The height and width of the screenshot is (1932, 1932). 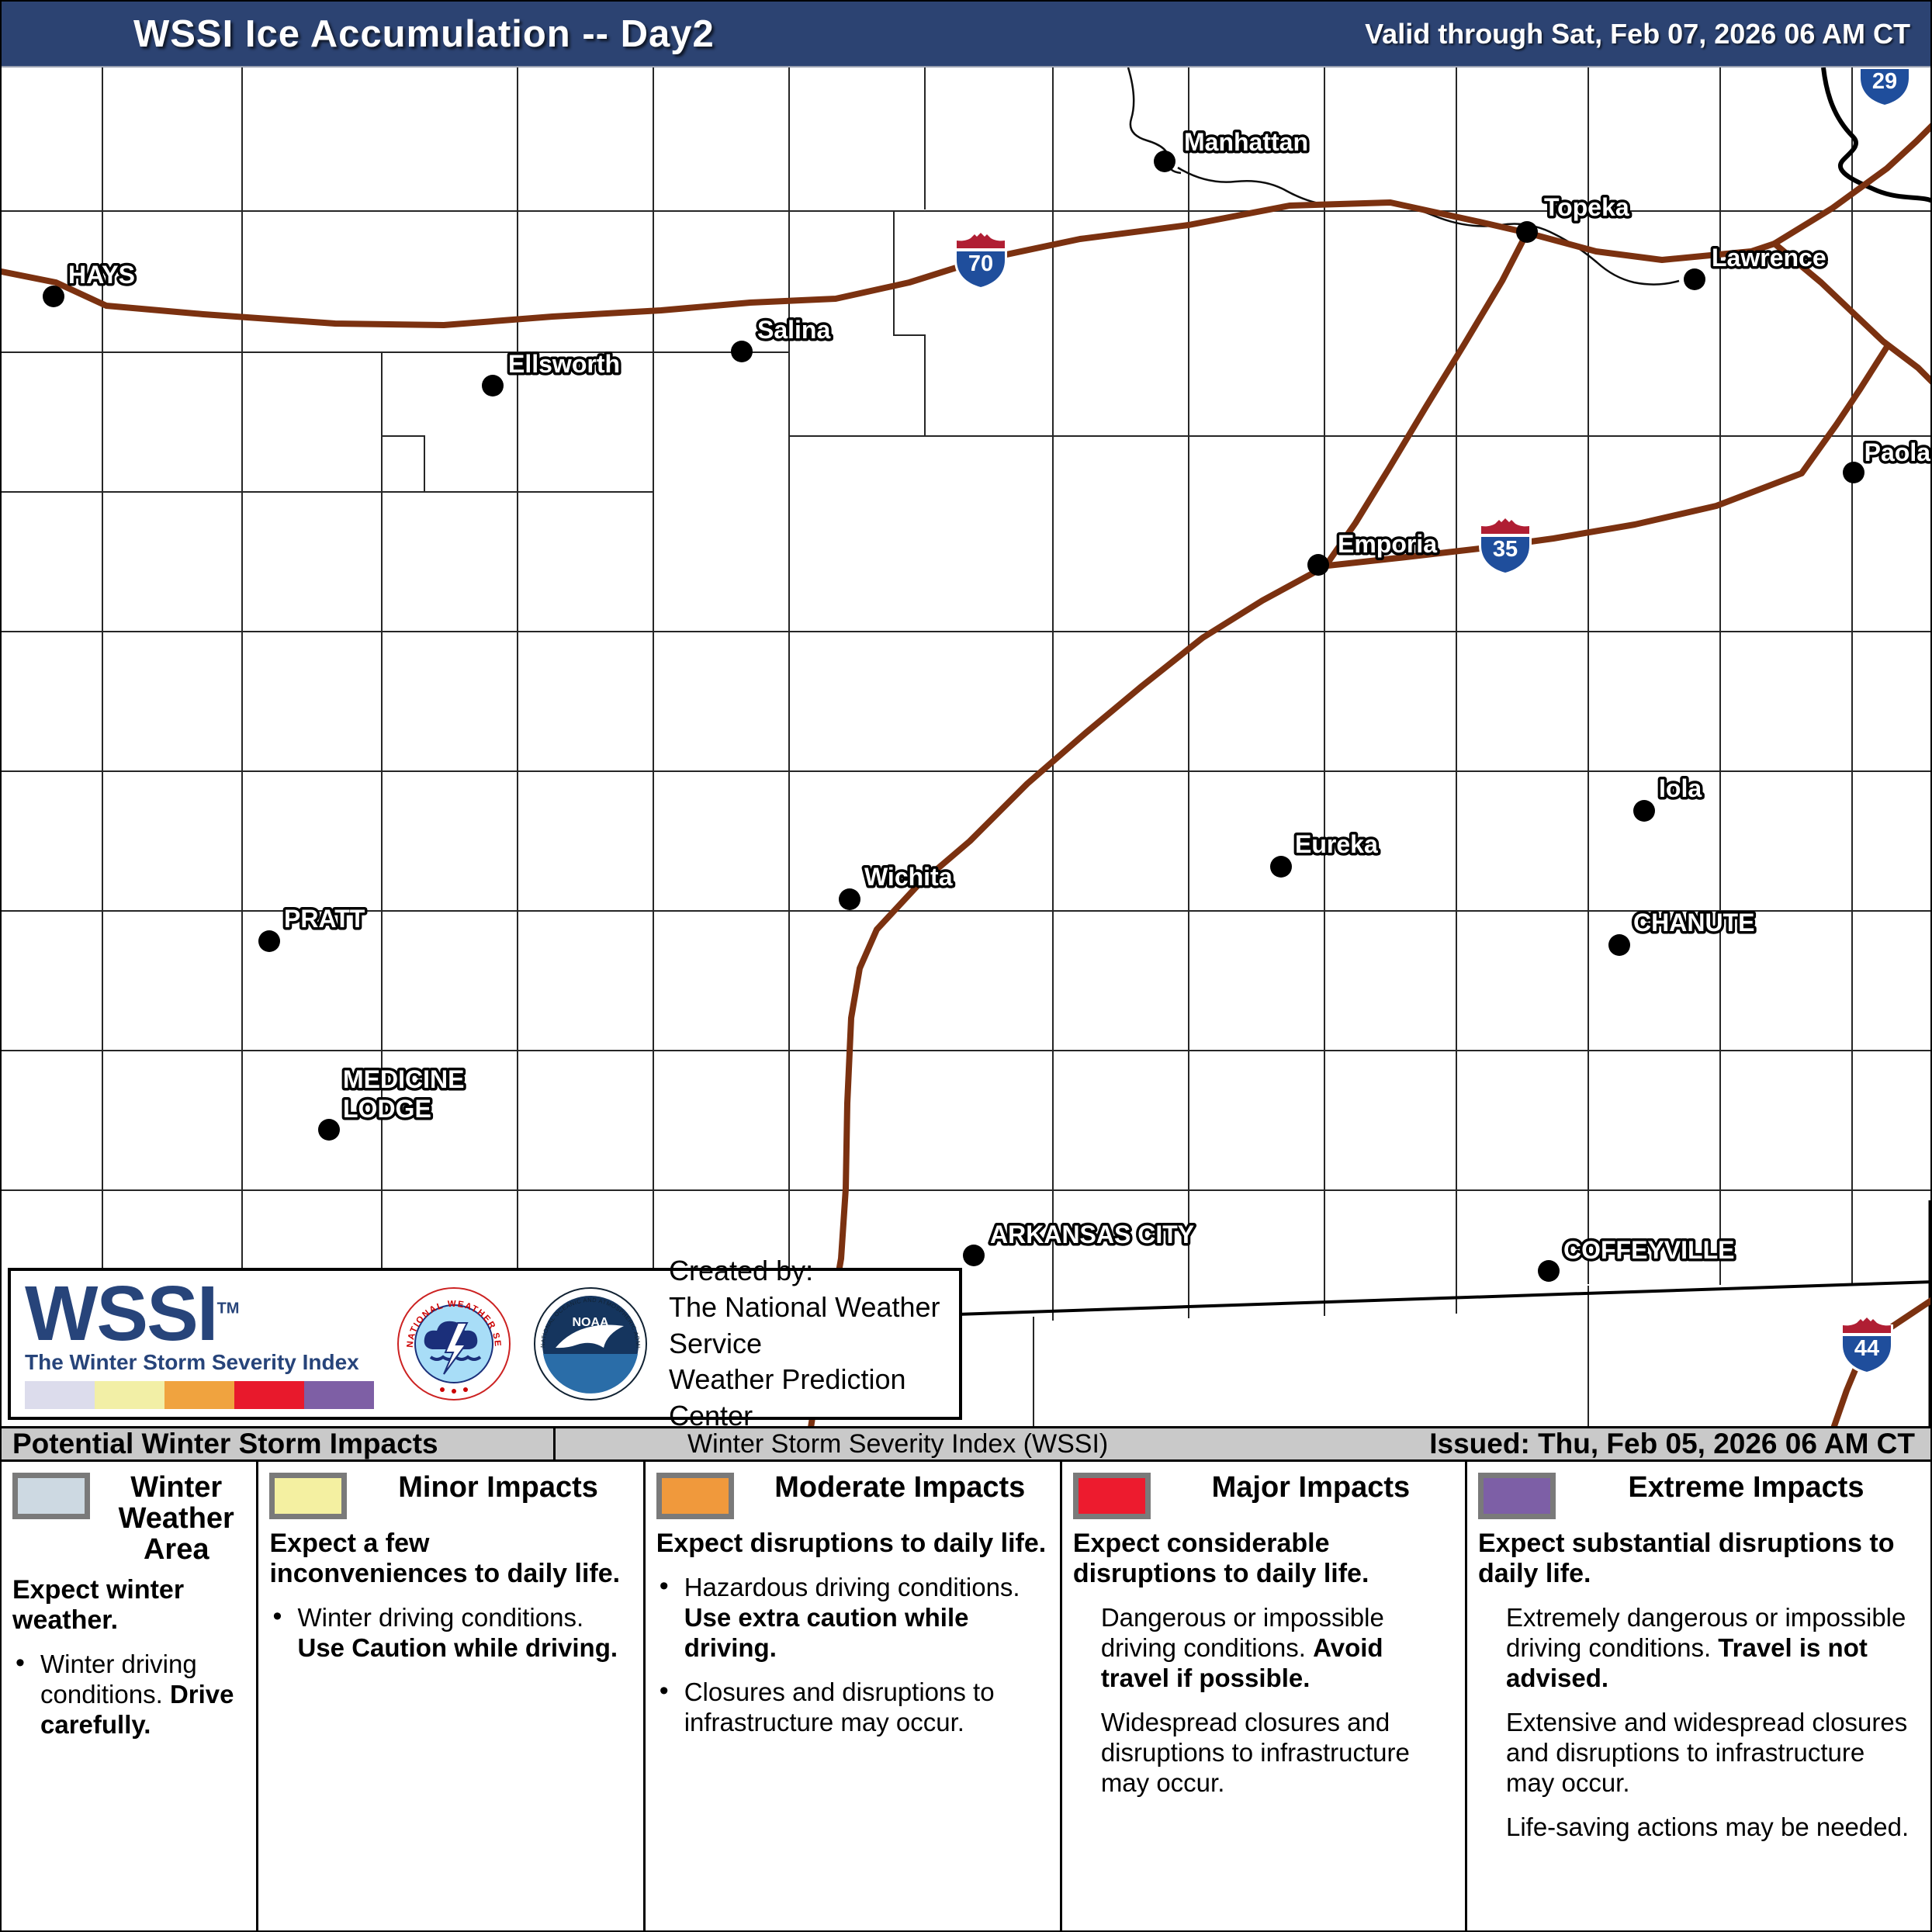 I want to click on city-label-topeka: Topeka, so click(x=1586, y=207).